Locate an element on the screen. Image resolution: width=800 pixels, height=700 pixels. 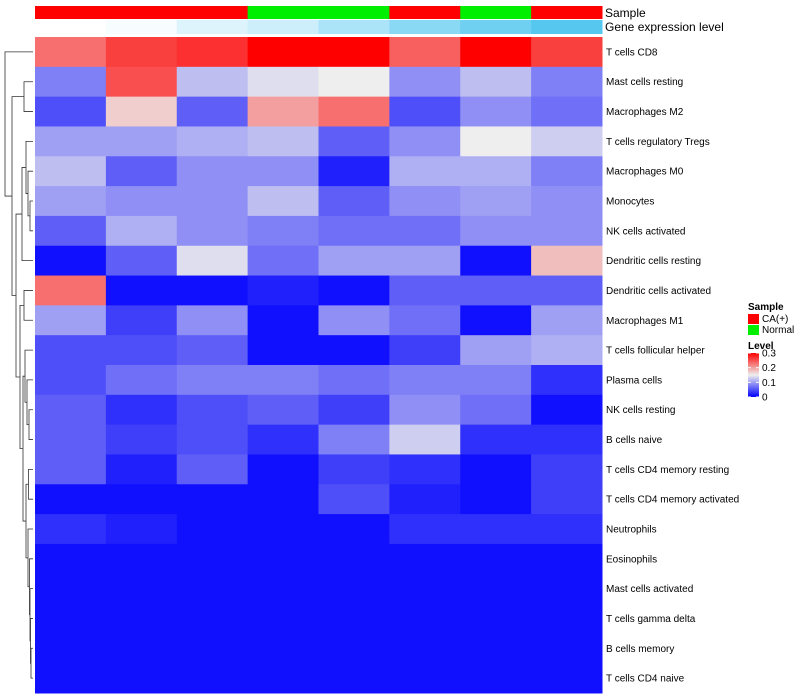
legend: Sample CA(+)Normal Level 0.3 0.2 0.1 0 is located at coordinates (771, 353).